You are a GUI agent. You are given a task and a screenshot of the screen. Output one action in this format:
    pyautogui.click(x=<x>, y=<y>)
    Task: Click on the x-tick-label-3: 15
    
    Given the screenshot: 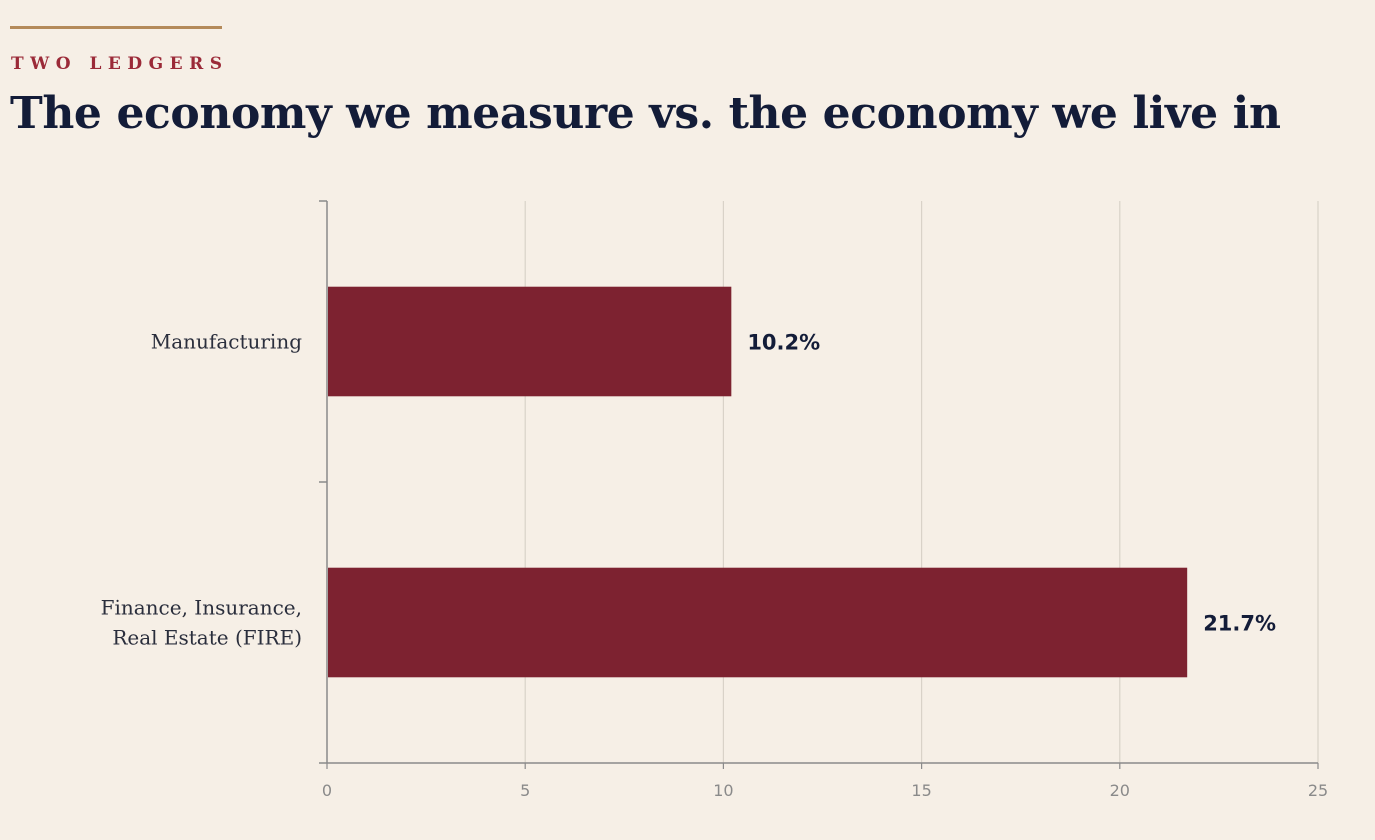 What is the action you would take?
    pyautogui.click(x=921, y=790)
    